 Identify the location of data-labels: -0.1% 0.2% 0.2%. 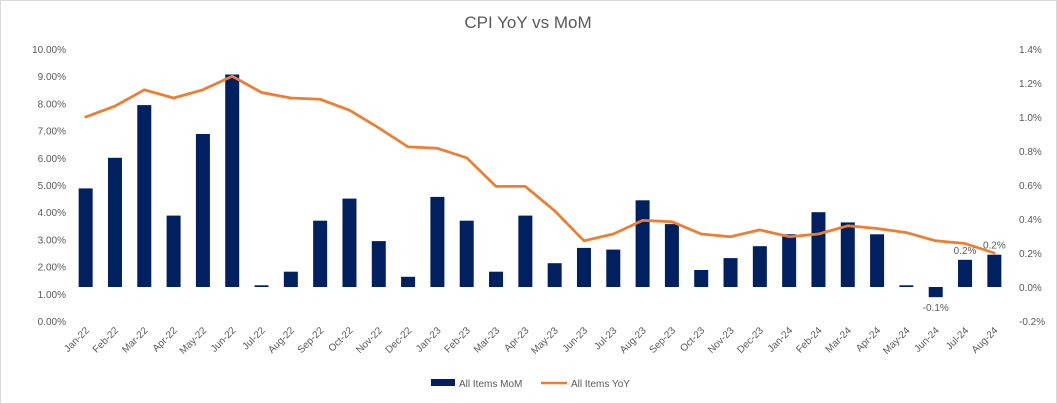
(964, 278).